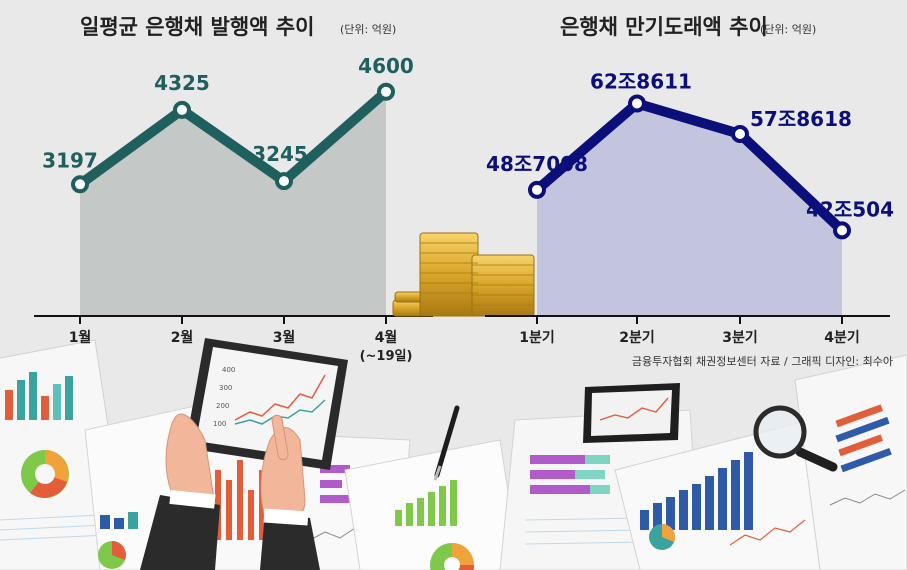  What do you see at coordinates (225, 388) in the screenshot?
I see `tablet-tick-300: 300` at bounding box center [225, 388].